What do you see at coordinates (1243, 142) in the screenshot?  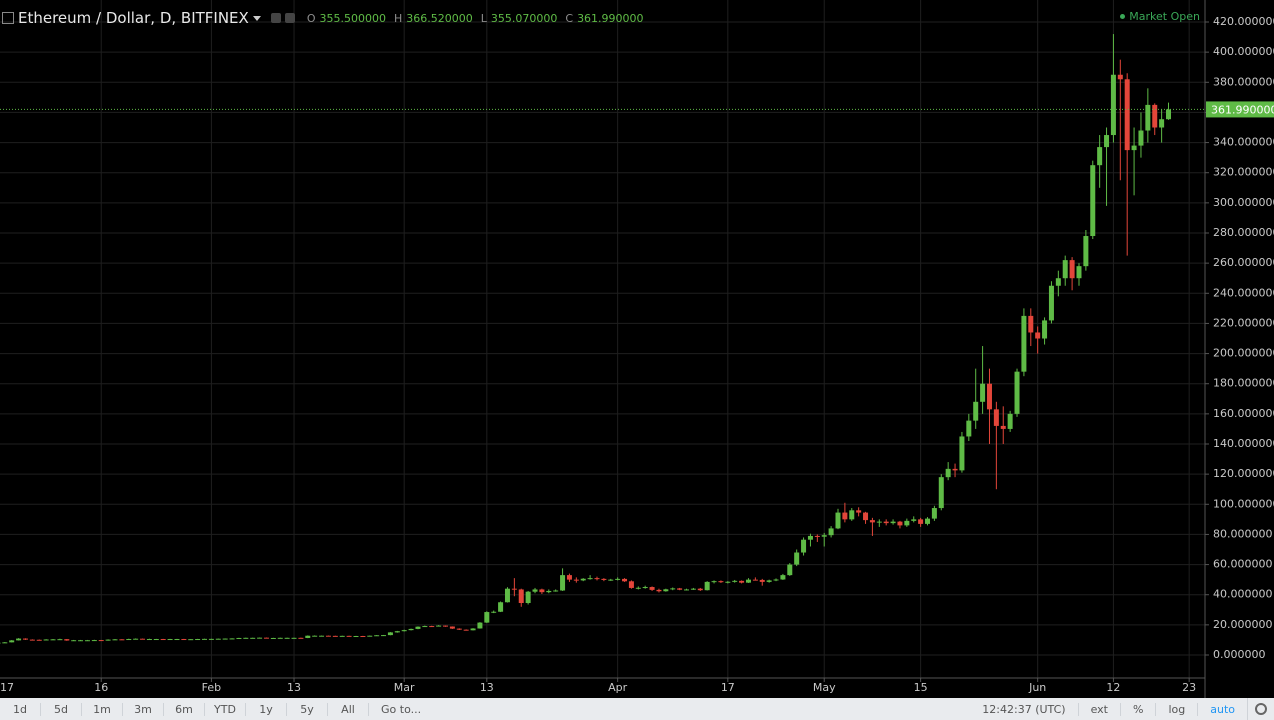 I see `y-tick-label: 340.000000` at bounding box center [1243, 142].